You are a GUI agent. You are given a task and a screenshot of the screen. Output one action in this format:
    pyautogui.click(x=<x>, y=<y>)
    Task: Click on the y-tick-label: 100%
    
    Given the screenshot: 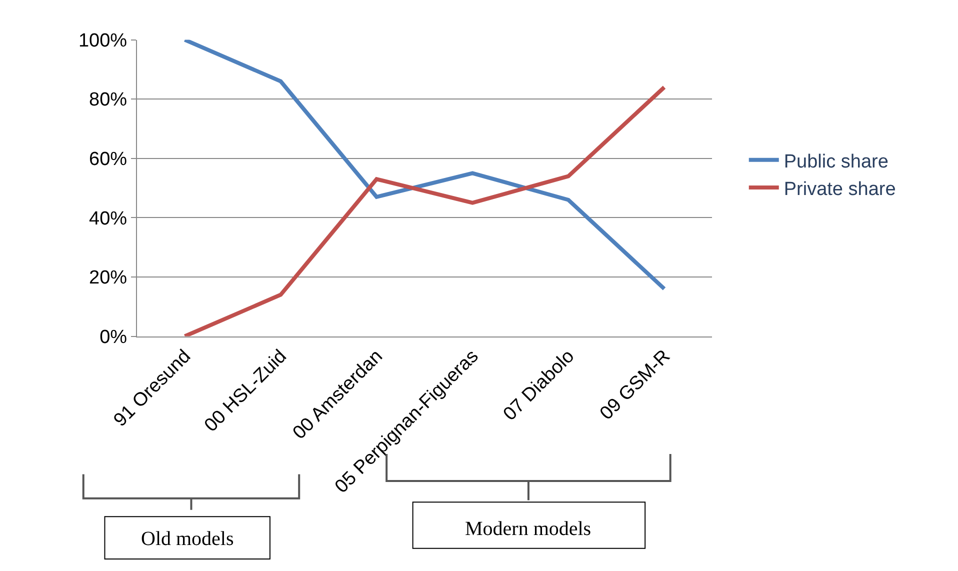 What is the action you would take?
    pyautogui.click(x=103, y=41)
    